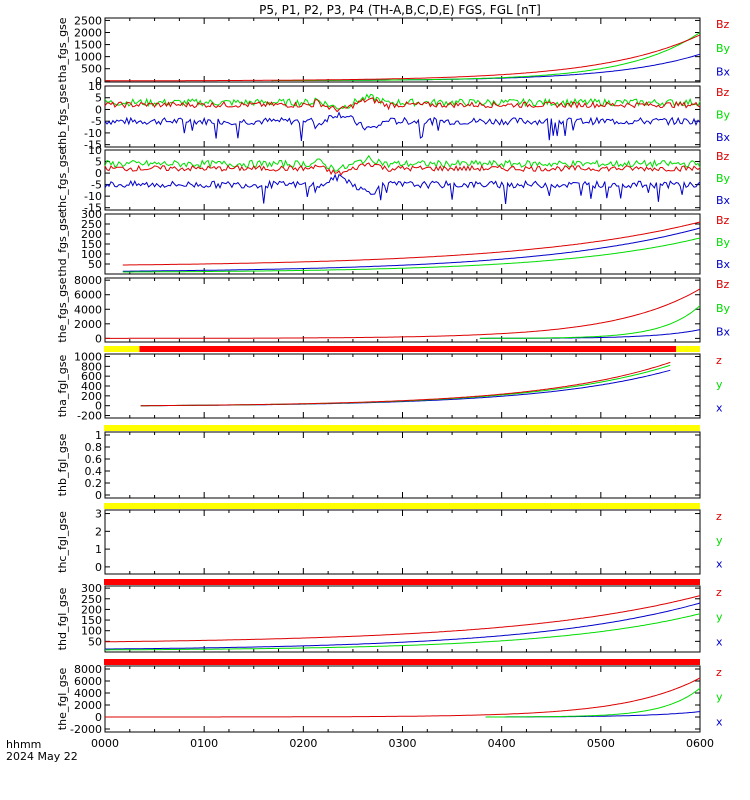  What do you see at coordinates (94, 447) in the screenshot?
I see `y-tick-label: 0.8` at bounding box center [94, 447].